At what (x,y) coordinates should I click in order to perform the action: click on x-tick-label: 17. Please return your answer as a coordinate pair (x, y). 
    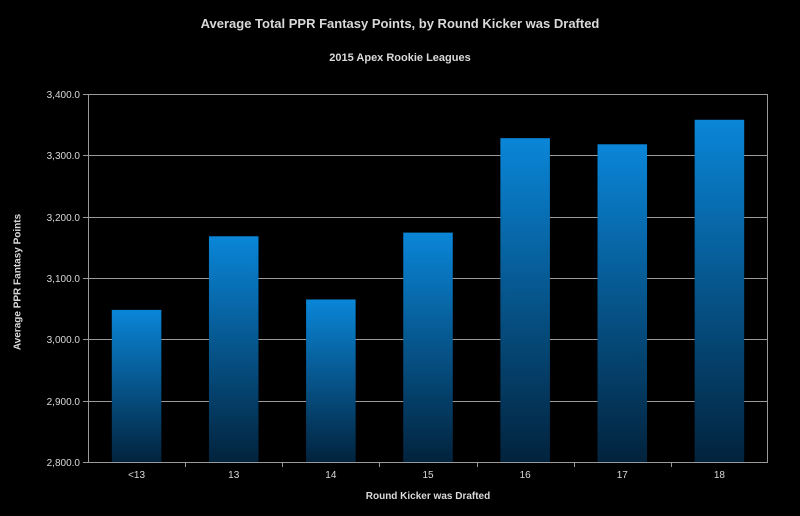
    Looking at the image, I should click on (623, 475).